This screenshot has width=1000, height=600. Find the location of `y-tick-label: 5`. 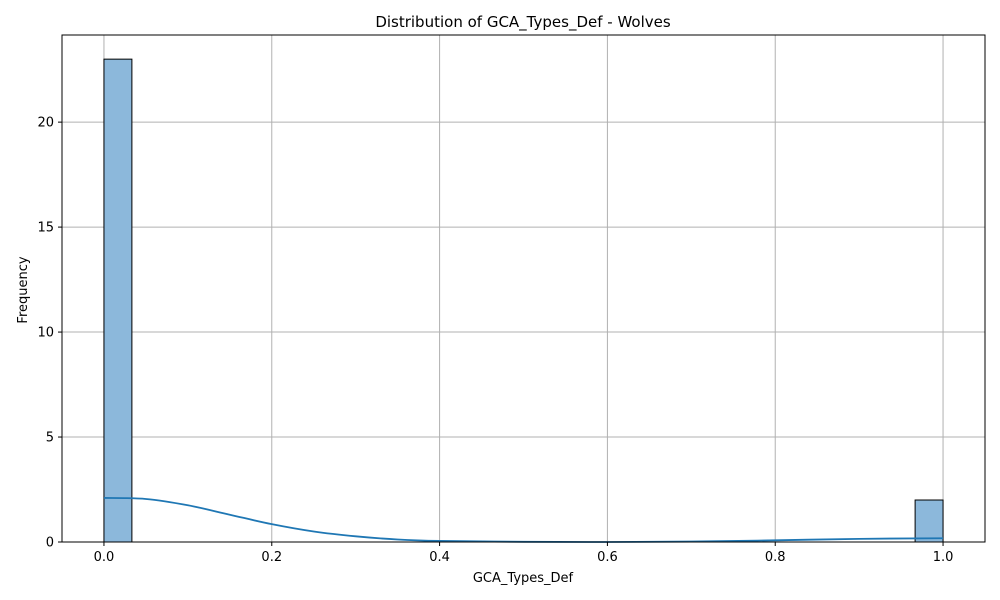

y-tick-label: 5 is located at coordinates (50, 438).